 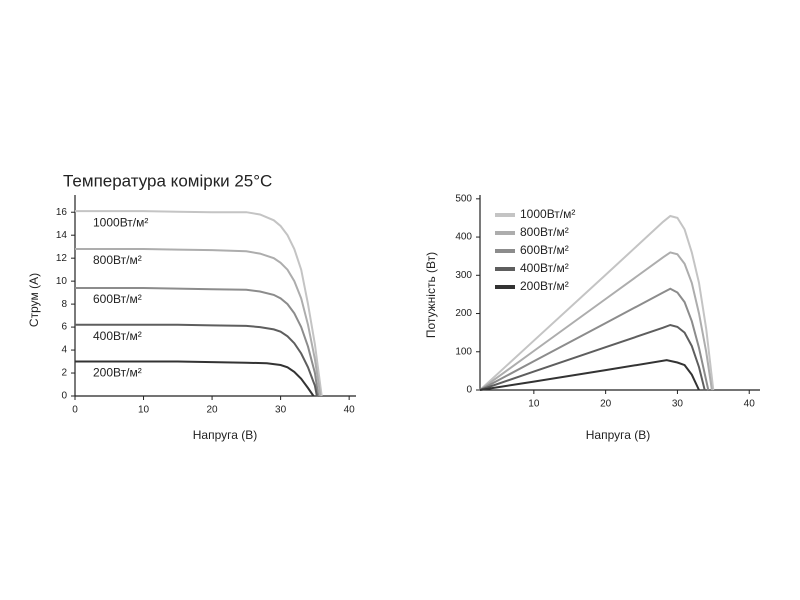 I want to click on legend-label: 400Вт/м², so click(x=544, y=268).